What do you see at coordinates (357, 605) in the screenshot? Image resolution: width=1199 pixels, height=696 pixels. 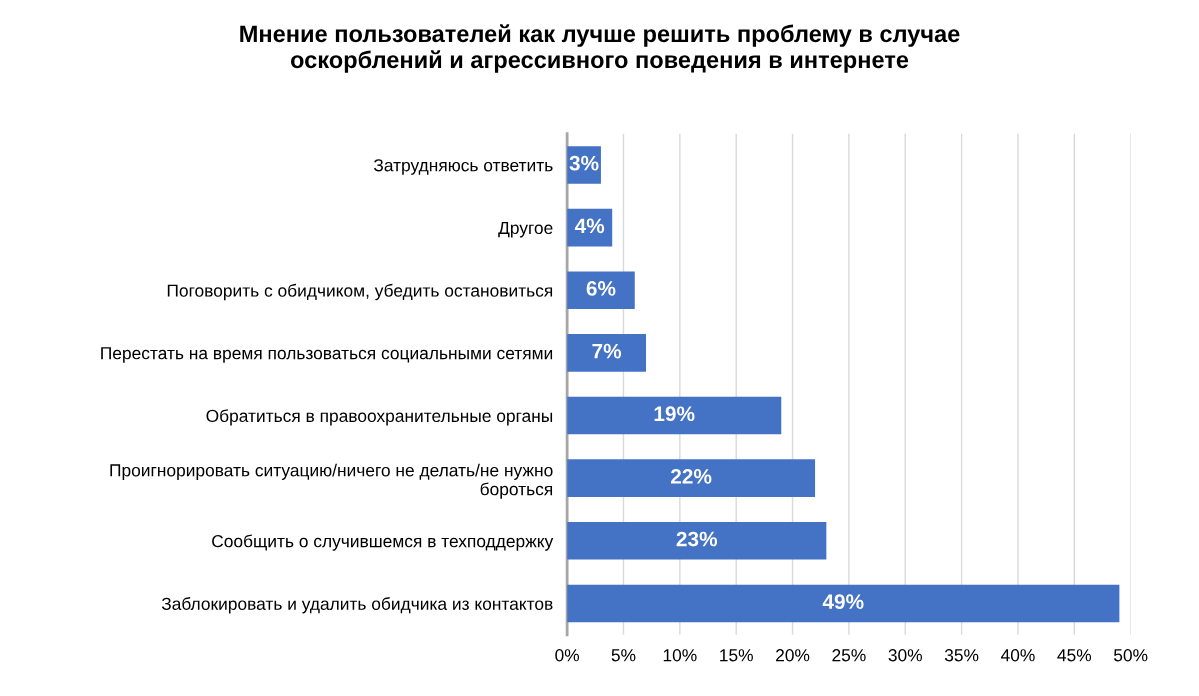 I see `y-tick-label: Заблокировать и удалить обидчика из контактов` at bounding box center [357, 605].